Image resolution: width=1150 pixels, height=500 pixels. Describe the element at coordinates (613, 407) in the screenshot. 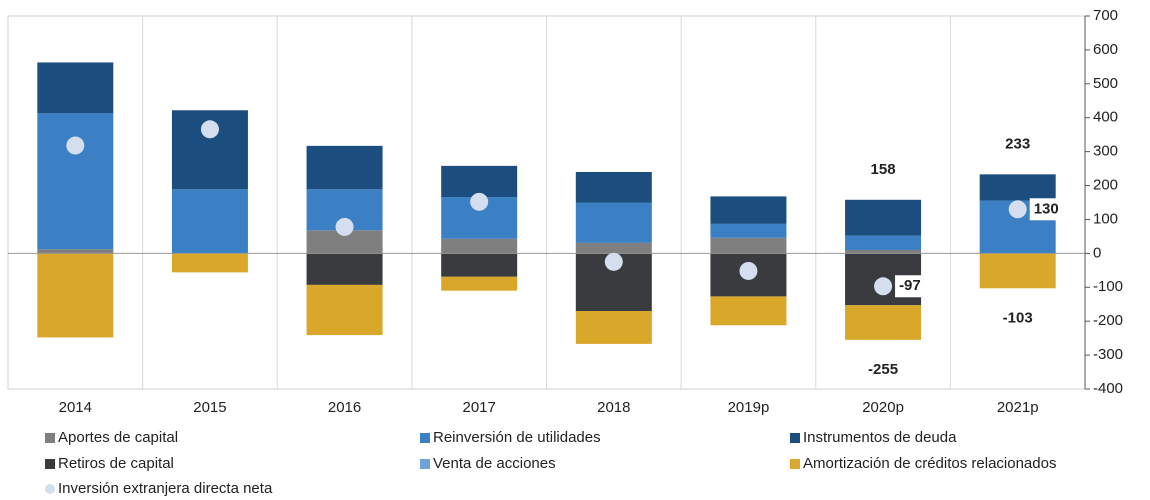

I see `x-tick-label: 2018` at that location.